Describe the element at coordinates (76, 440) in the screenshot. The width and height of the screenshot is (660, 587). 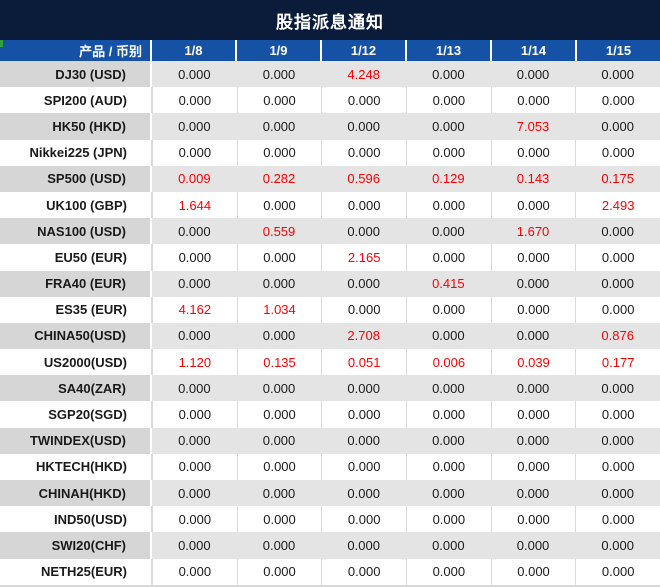
I see `product-cell: TWINDEX(USD)` at that location.